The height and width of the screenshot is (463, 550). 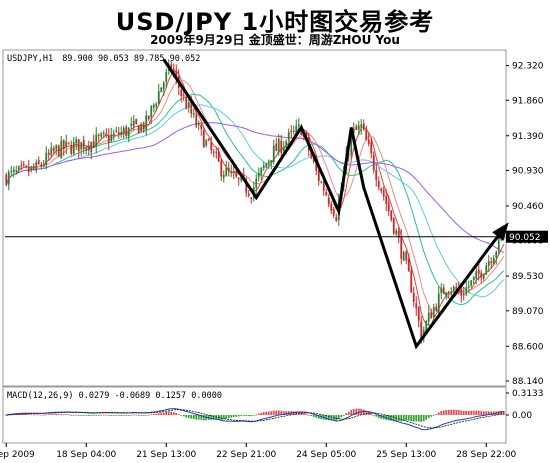 What do you see at coordinates (406, 455) in the screenshot?
I see `x-tick-label: 25 Sep 13:00` at bounding box center [406, 455].